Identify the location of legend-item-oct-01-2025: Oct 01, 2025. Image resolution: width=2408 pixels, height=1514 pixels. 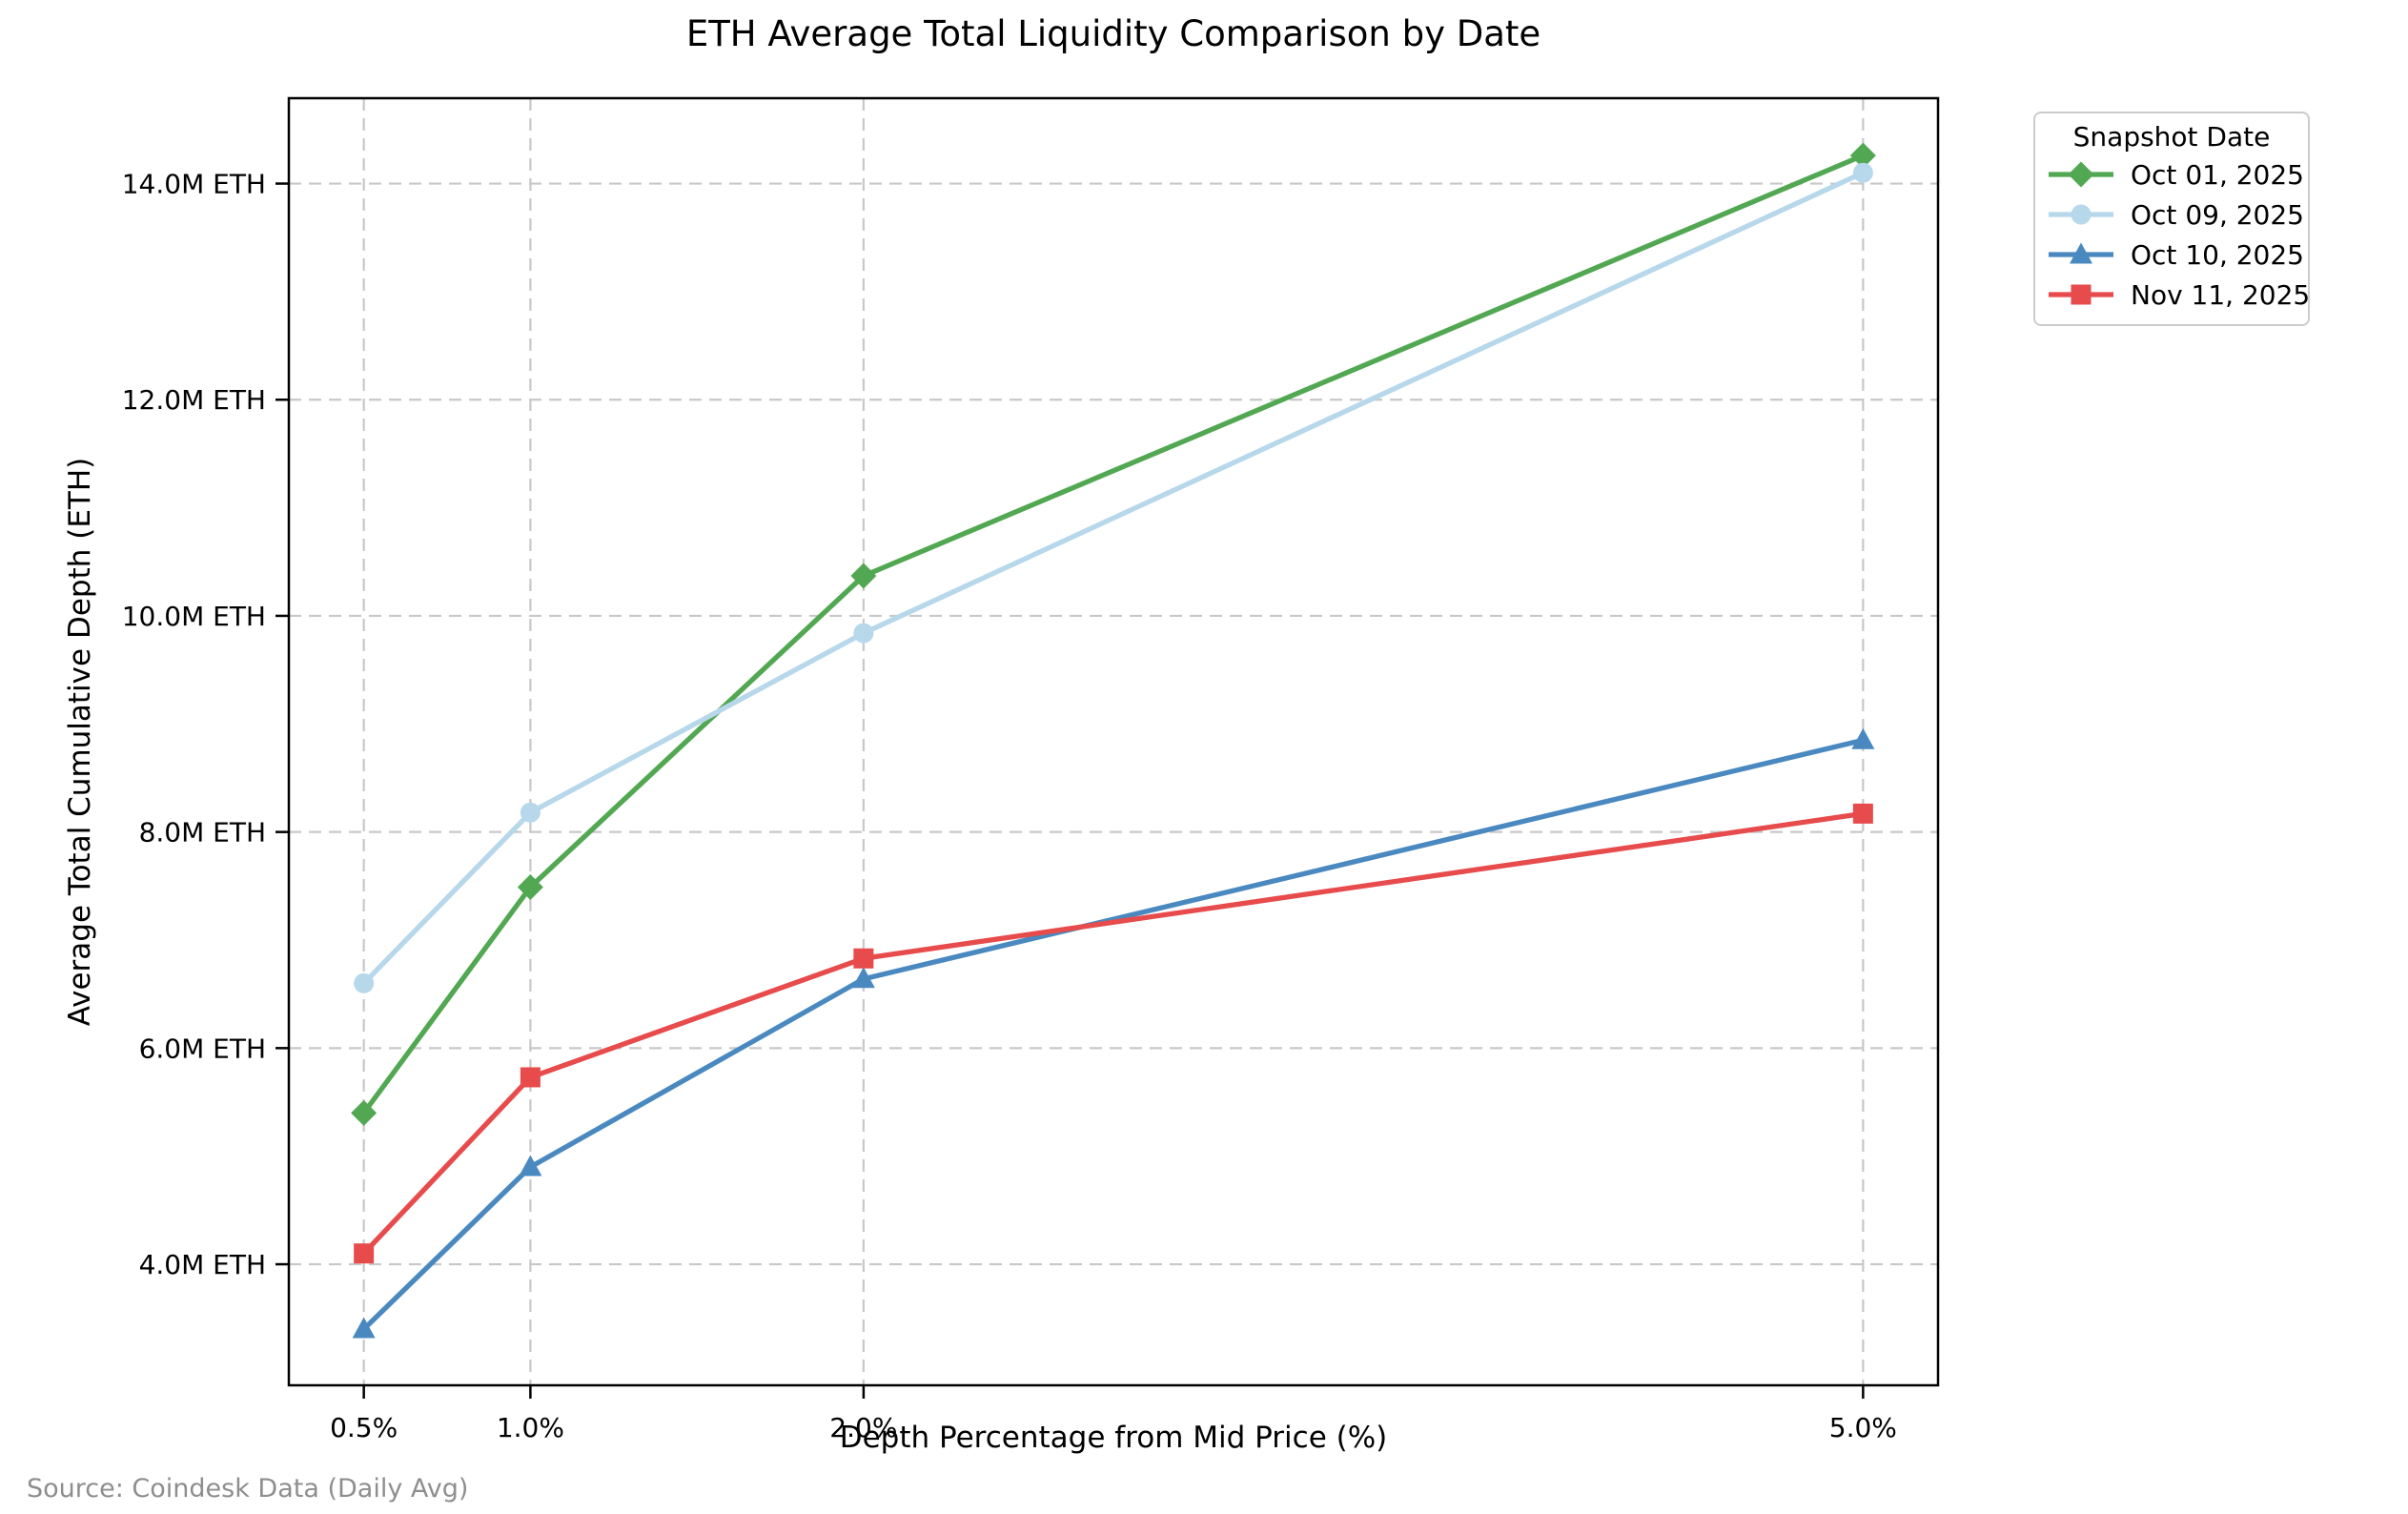
(2174, 174).